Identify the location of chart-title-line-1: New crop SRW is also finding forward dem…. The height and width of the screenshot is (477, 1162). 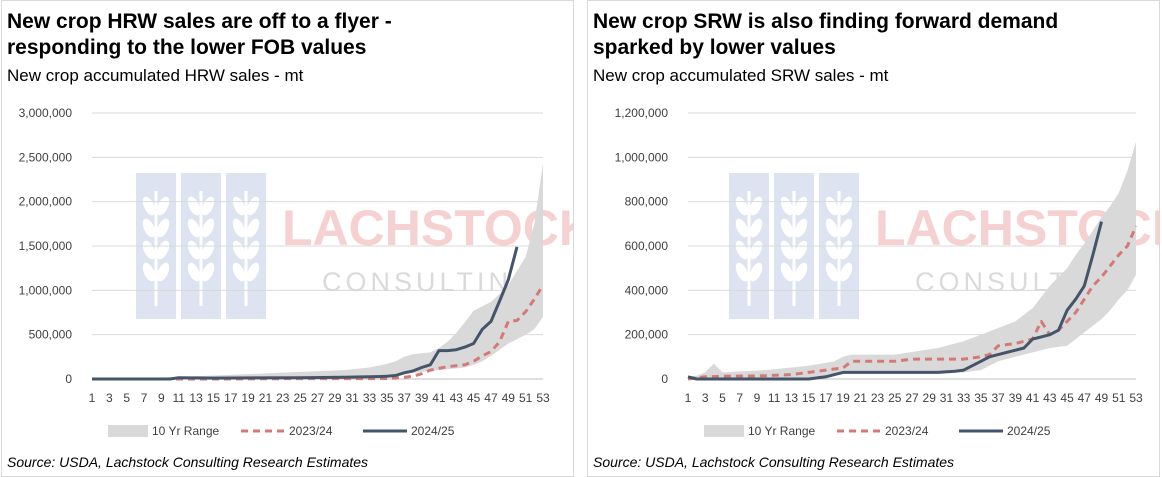
(826, 21).